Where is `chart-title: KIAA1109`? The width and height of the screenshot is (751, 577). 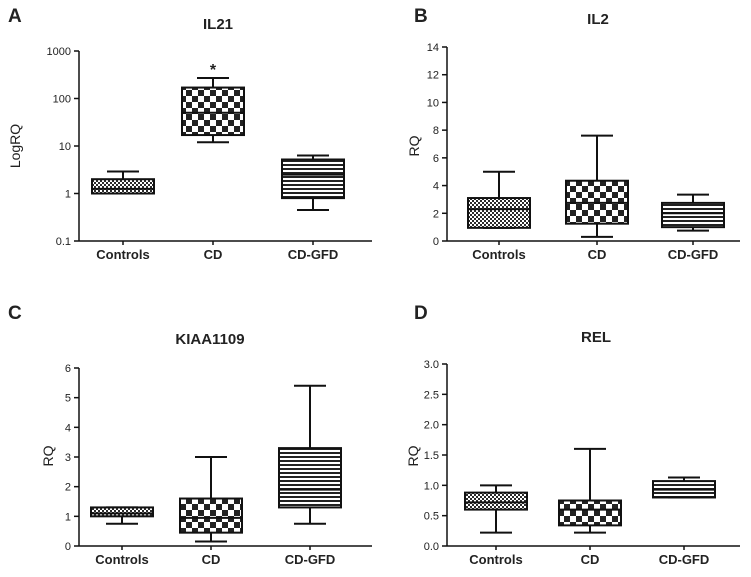
chart-title: KIAA1109 is located at coordinates (209, 339).